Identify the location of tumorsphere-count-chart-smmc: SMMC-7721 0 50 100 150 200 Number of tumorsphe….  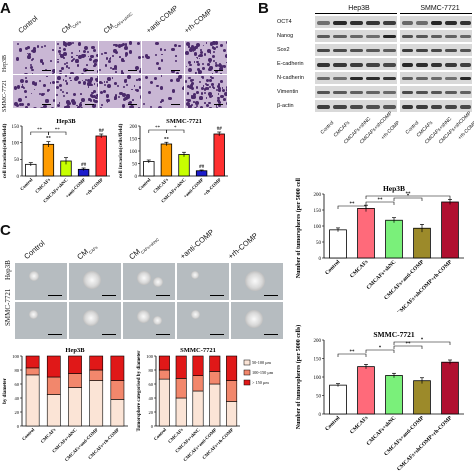
(379, 398).